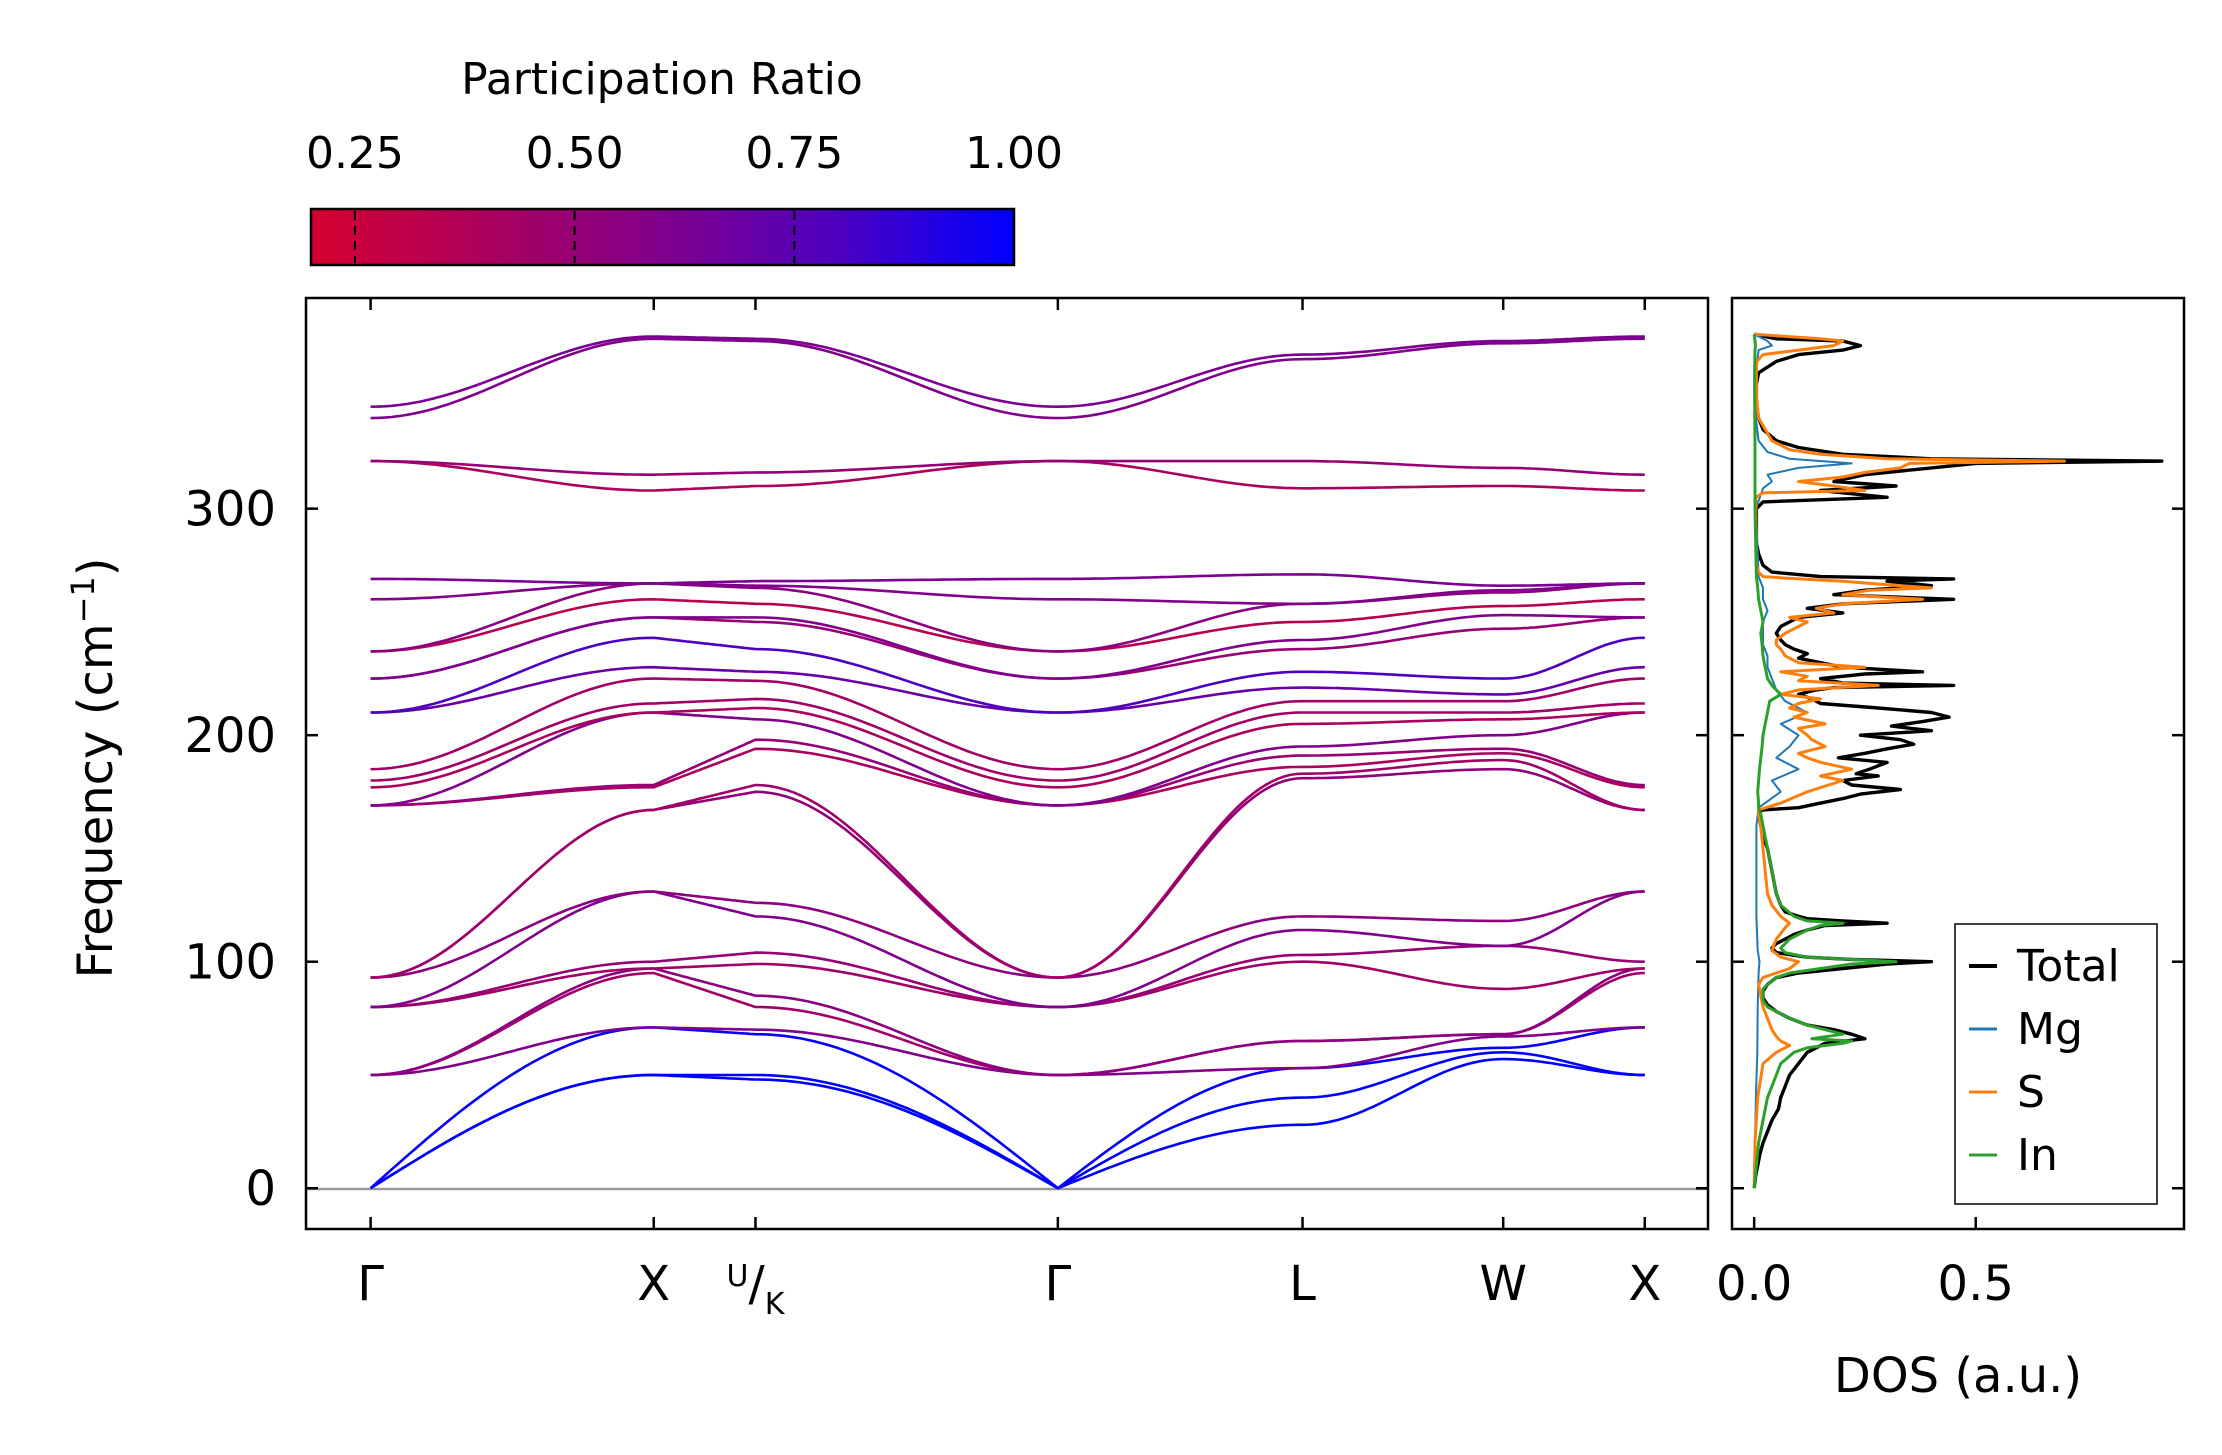 The width and height of the screenshot is (2222, 1455). Describe the element at coordinates (1958, 1376) in the screenshot. I see `dos-x-axis-label: DOS (a.u.)` at that location.